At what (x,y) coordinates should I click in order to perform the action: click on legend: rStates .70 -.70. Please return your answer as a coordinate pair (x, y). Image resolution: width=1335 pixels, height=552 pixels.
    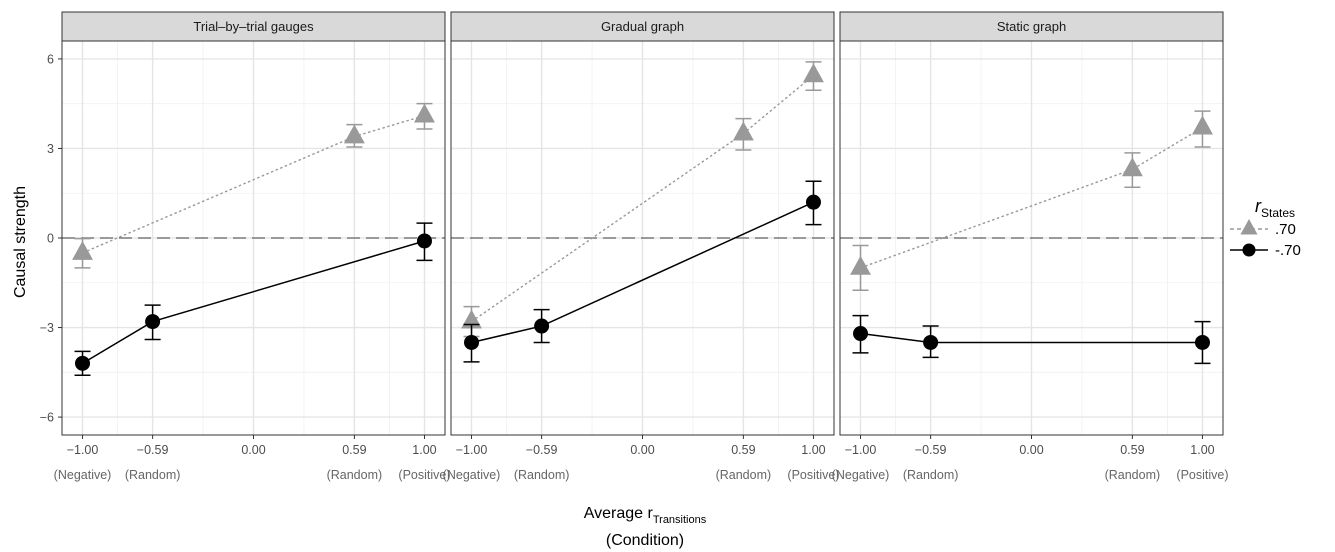
    Looking at the image, I should click on (1265, 227).